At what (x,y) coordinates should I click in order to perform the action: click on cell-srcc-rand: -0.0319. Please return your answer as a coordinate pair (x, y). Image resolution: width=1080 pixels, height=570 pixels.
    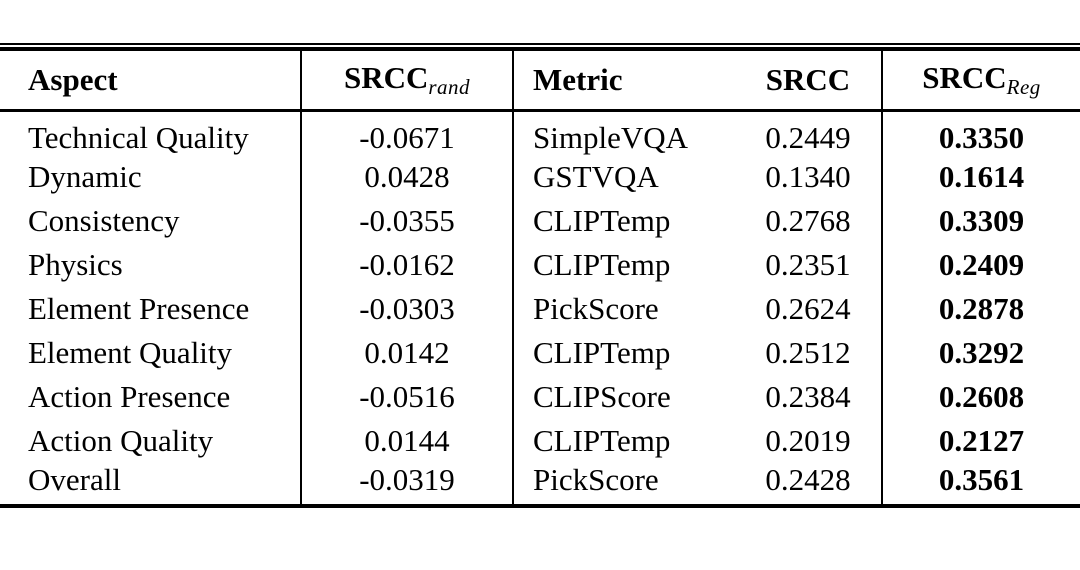
    Looking at the image, I should click on (406, 485).